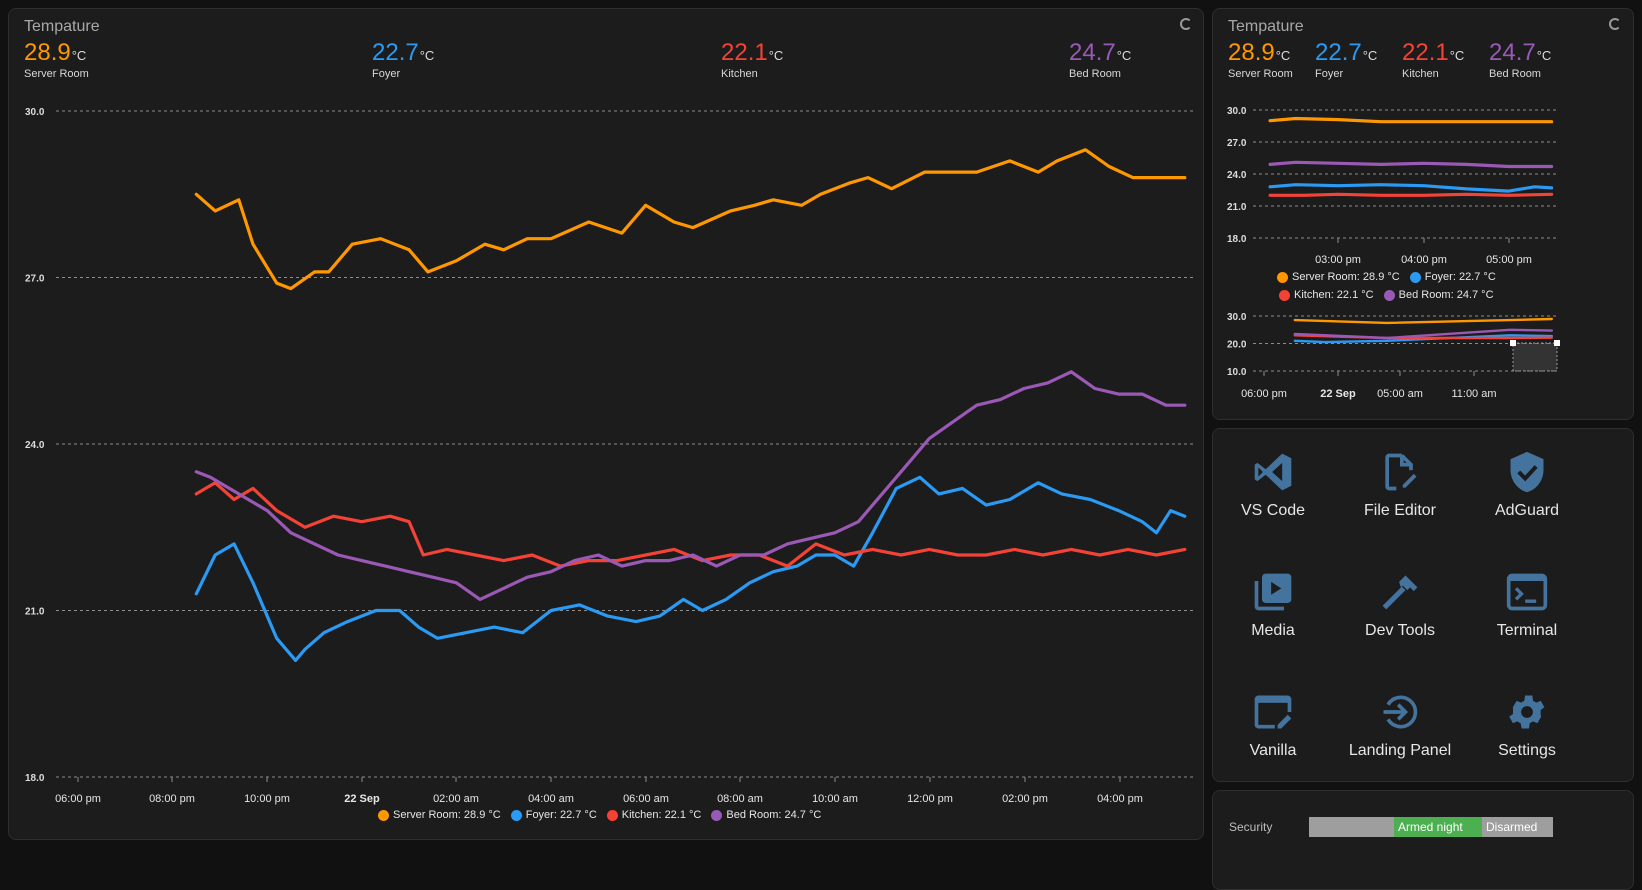 This screenshot has width=1642, height=890. I want to click on tile-settings: Settings, so click(1527, 725).